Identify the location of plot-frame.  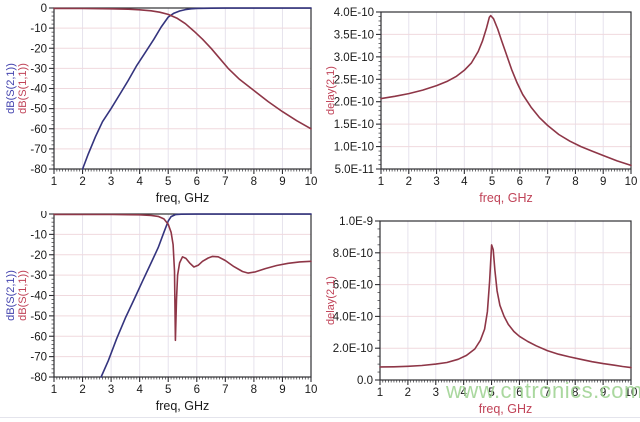
(506, 90).